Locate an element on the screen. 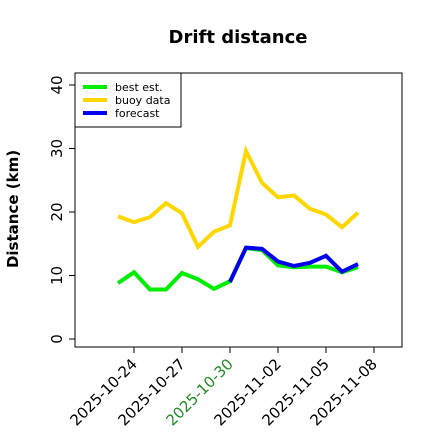 The width and height of the screenshot is (440, 440). y-tick-label: 30 is located at coordinates (57, 148).